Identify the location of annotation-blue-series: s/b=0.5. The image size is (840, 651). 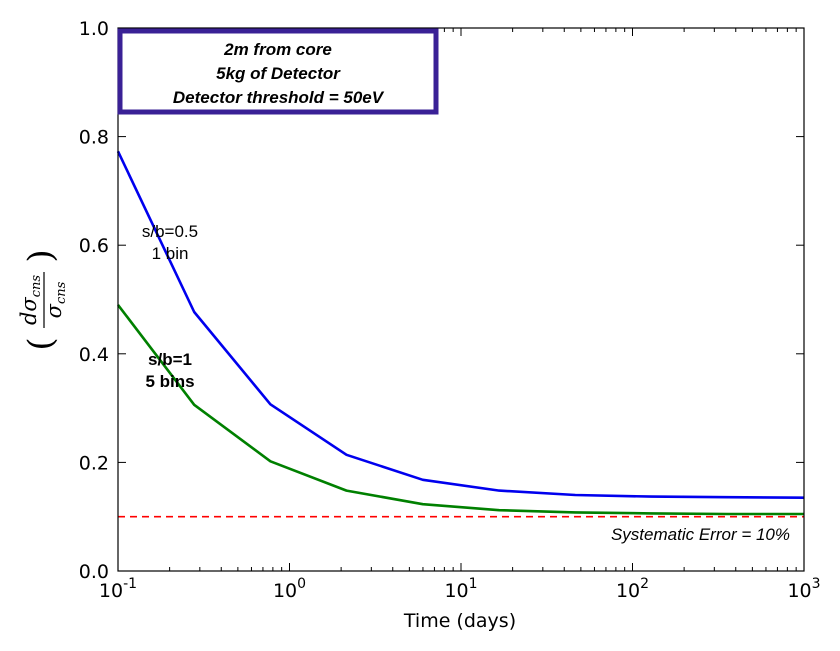
(170, 231).